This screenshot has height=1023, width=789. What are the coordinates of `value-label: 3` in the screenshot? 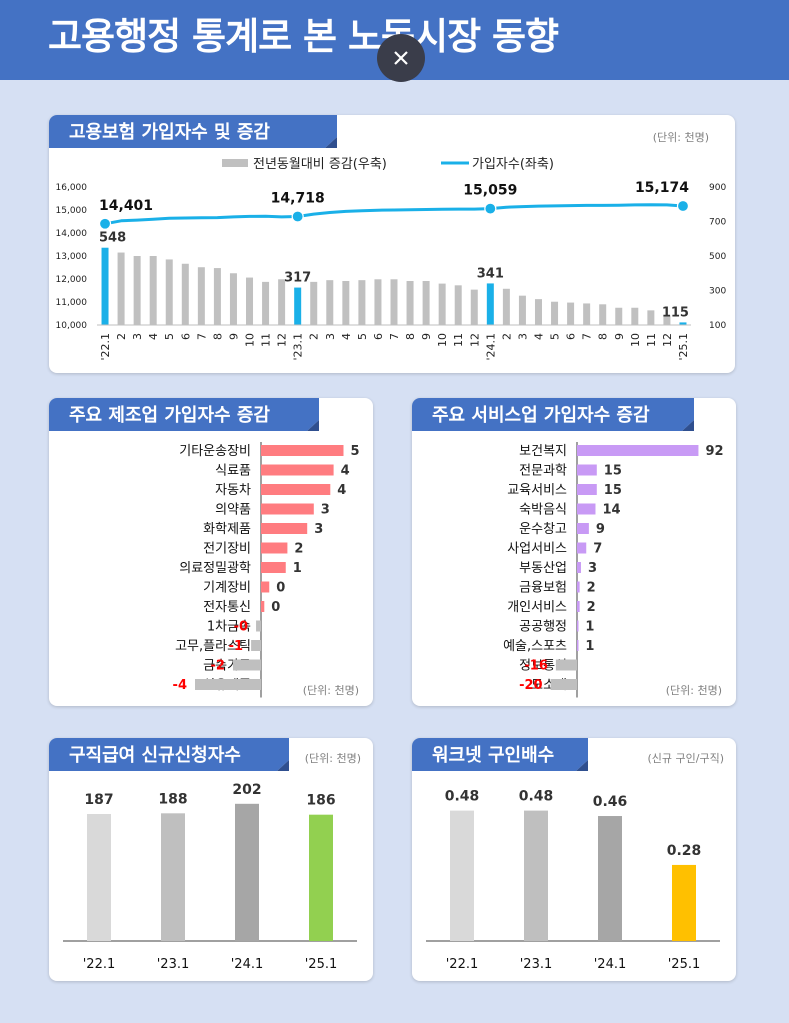 It's located at (325, 510).